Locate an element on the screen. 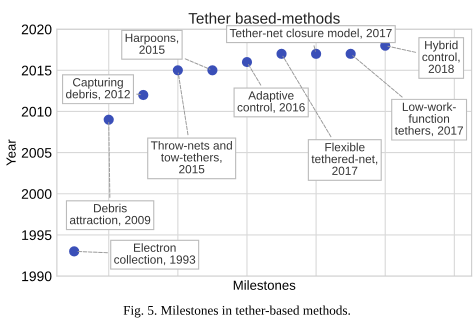 The image size is (474, 324). caption: Fig. 5. Milestones in tether-based methods. is located at coordinates (237, 312).